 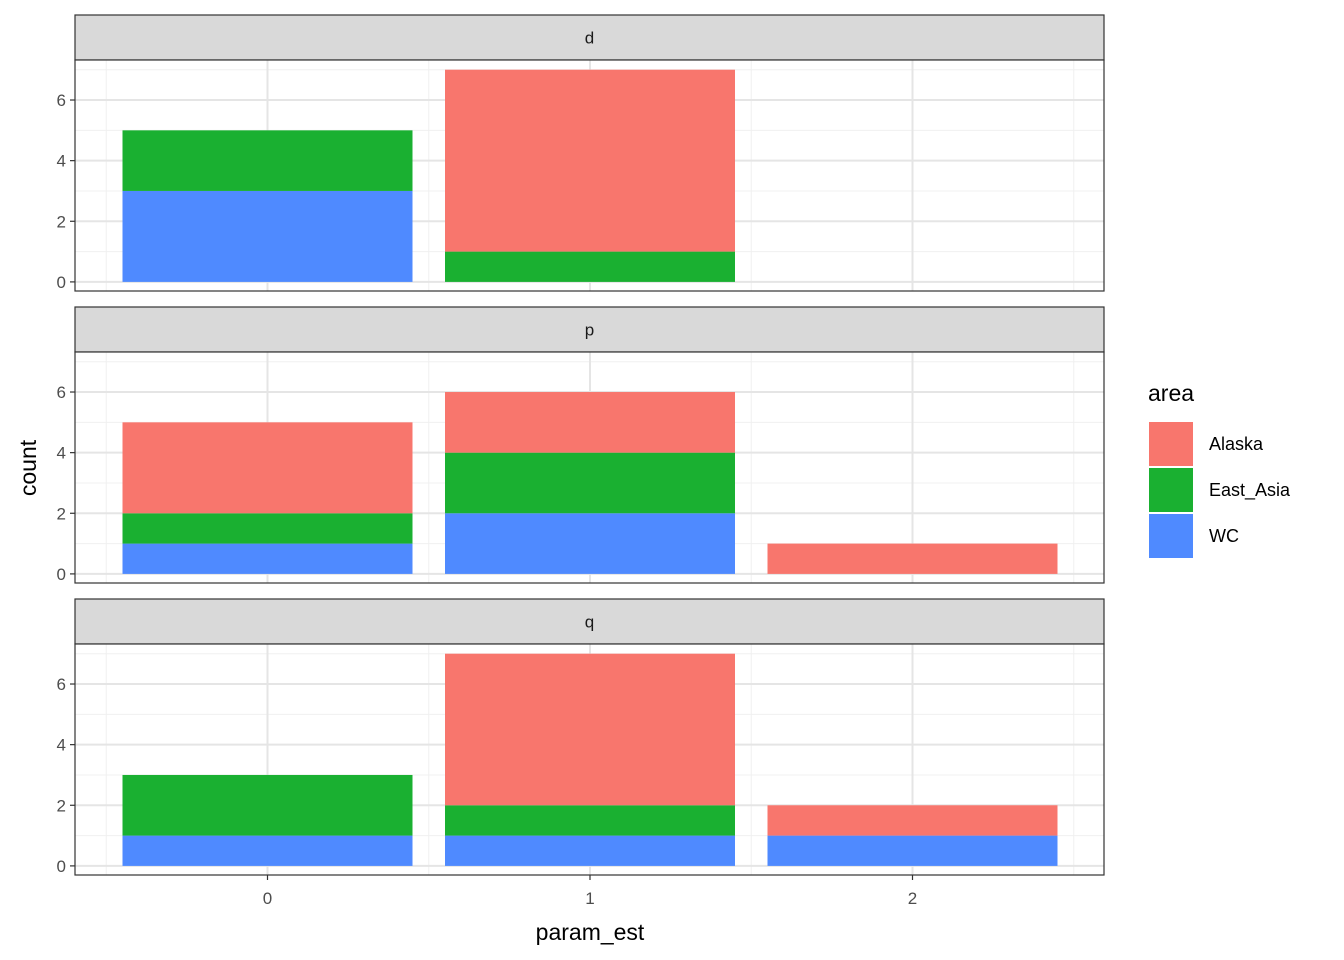 What do you see at coordinates (267, 898) in the screenshot?
I see `x-tick-label: 0` at bounding box center [267, 898].